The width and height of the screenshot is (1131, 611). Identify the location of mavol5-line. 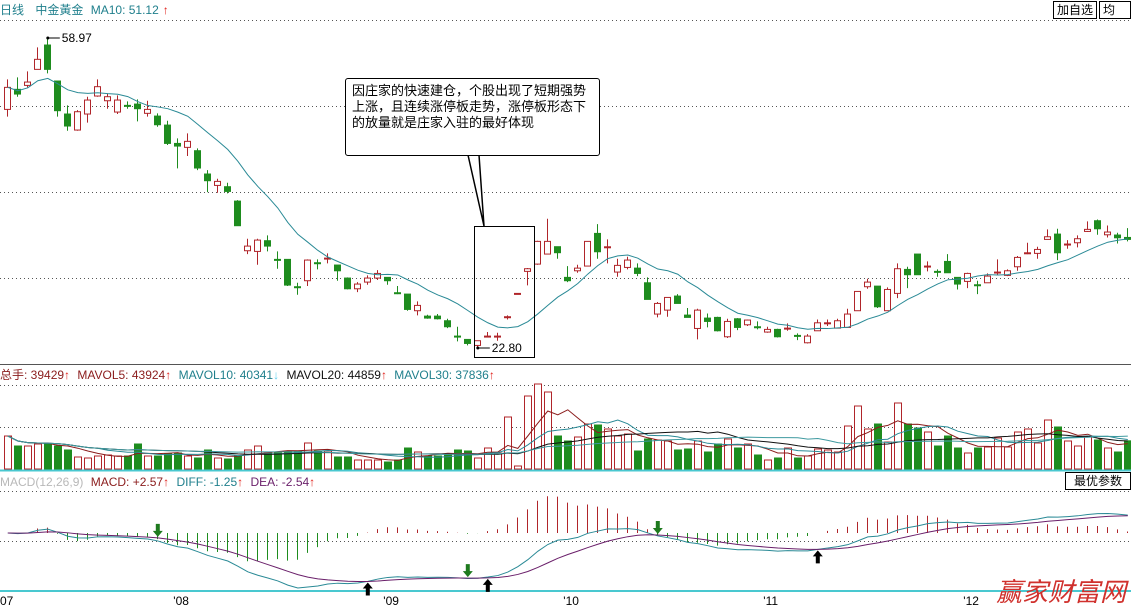
(567, 435).